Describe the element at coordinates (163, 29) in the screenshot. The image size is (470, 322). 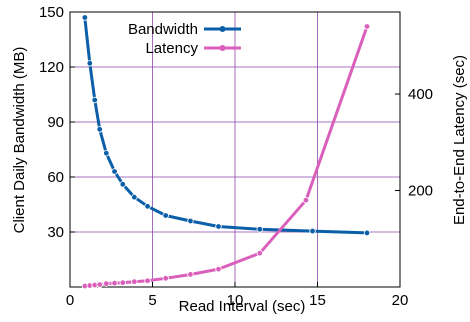
I see `legend-label-bandwidth: Bandwidth` at that location.